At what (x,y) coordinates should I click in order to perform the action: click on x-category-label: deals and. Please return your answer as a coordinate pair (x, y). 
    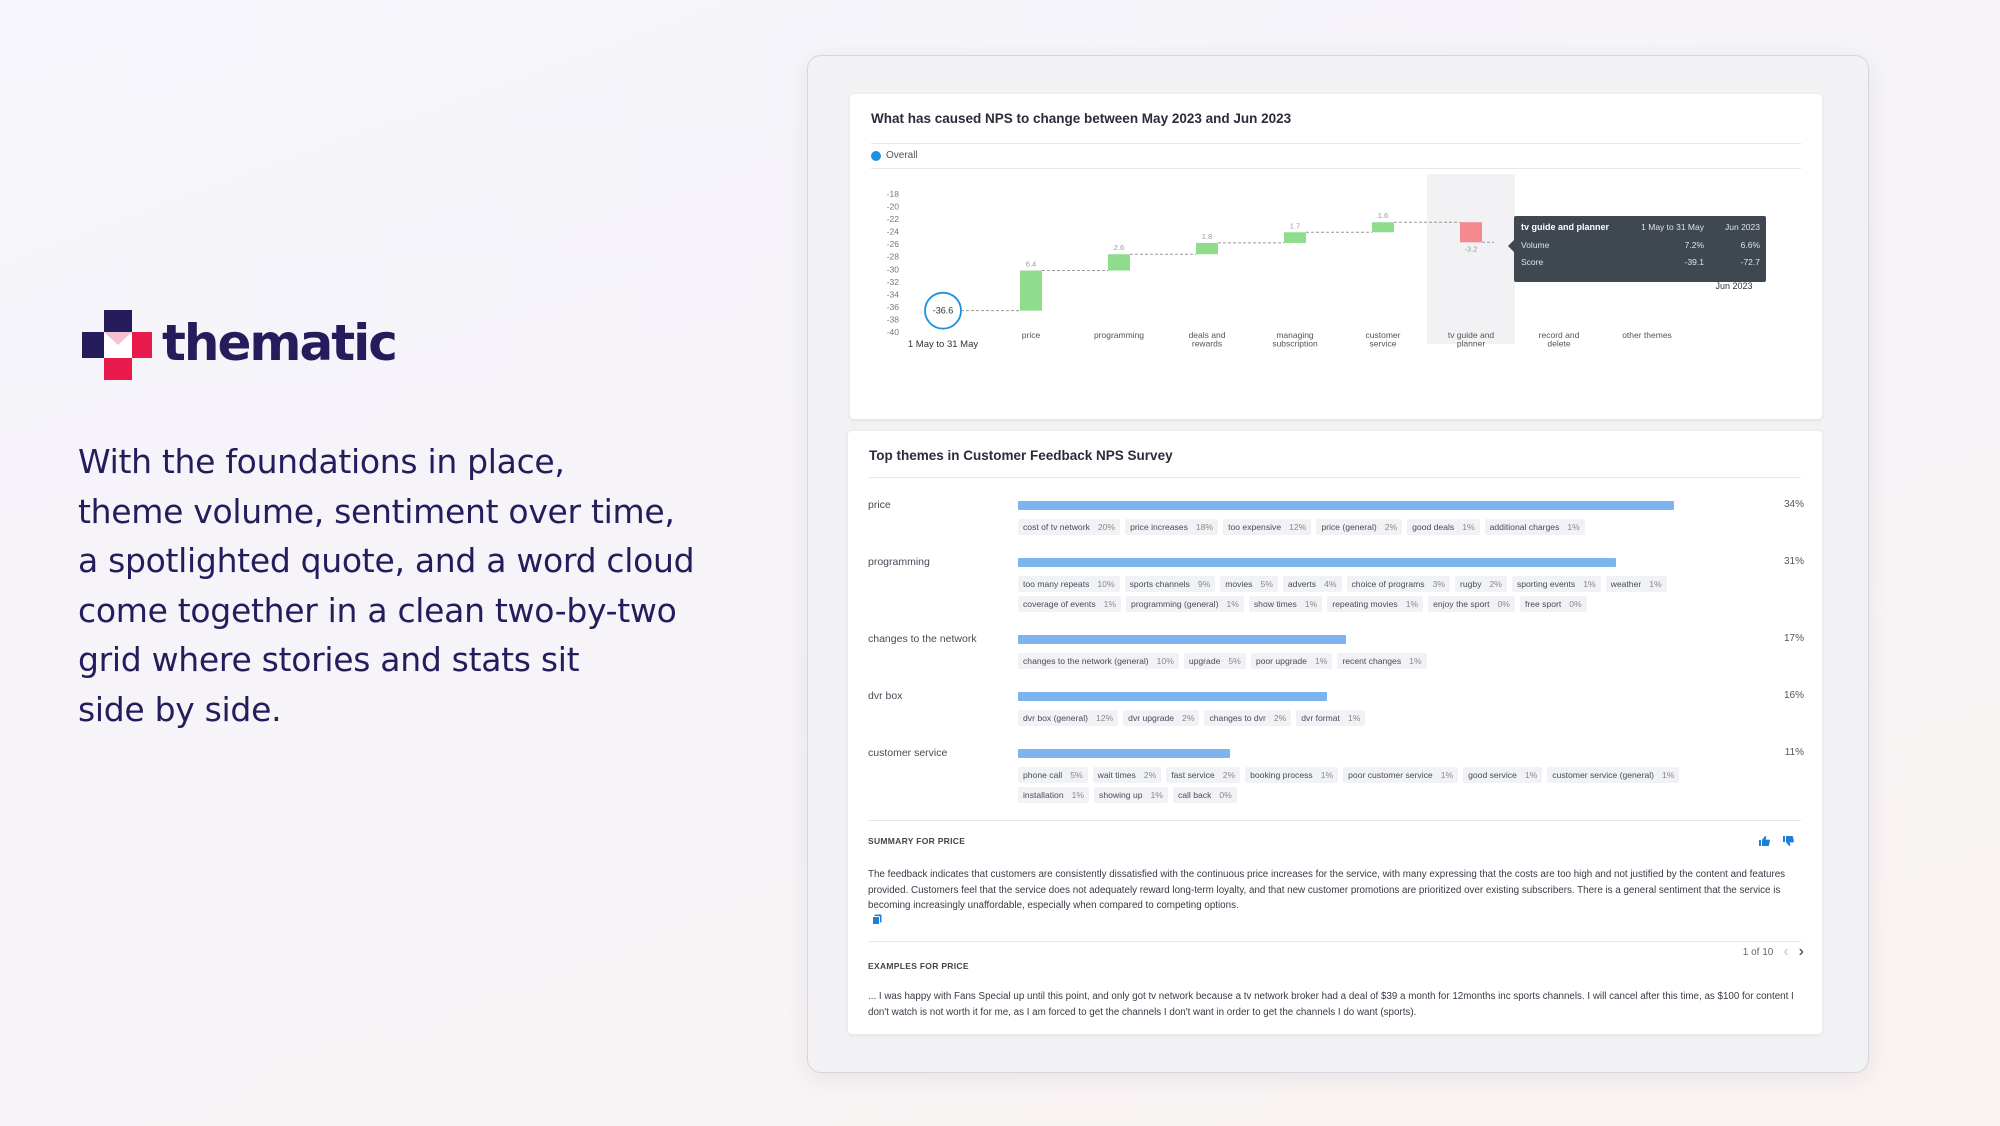
    Looking at the image, I should click on (1207, 335).